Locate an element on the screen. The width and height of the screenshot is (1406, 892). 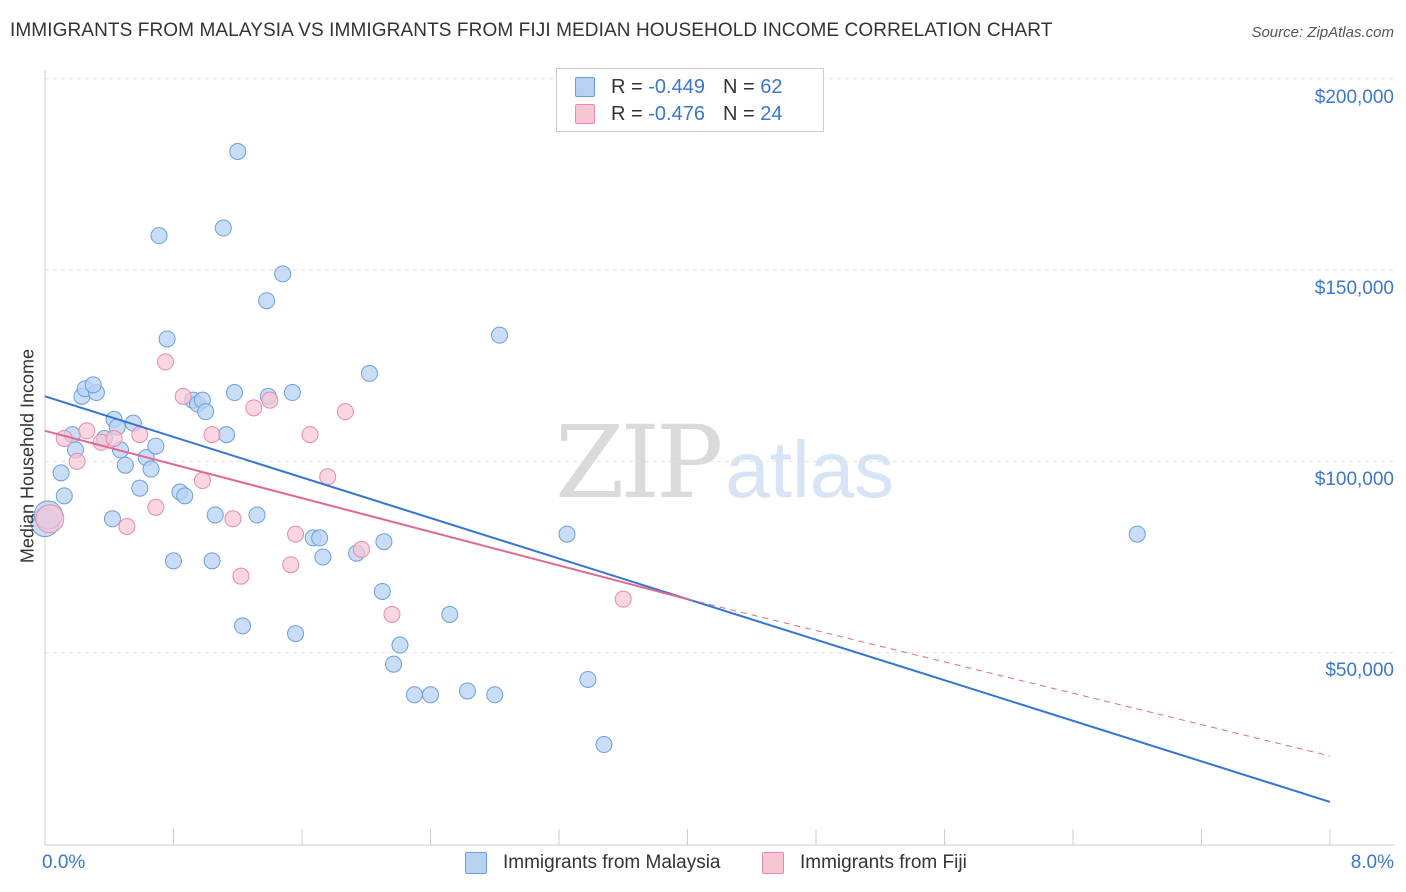
malaysia-legend-label: Immigrants from Malaysia is located at coordinates (612, 862).